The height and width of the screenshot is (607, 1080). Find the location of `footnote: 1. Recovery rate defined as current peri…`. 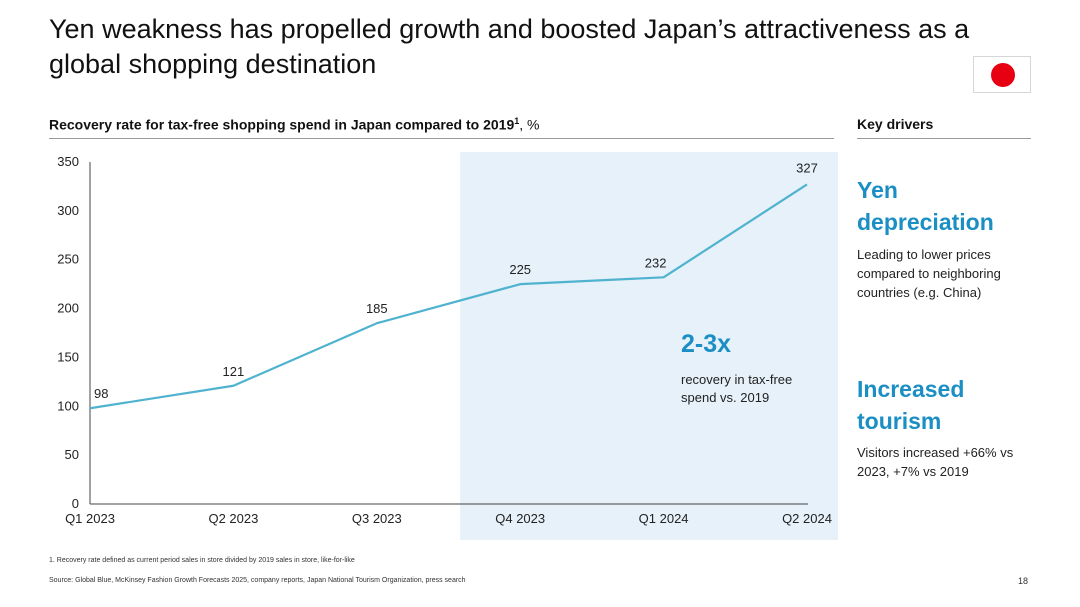

footnote: 1. Recovery rate defined as current peri… is located at coordinates (202, 560).